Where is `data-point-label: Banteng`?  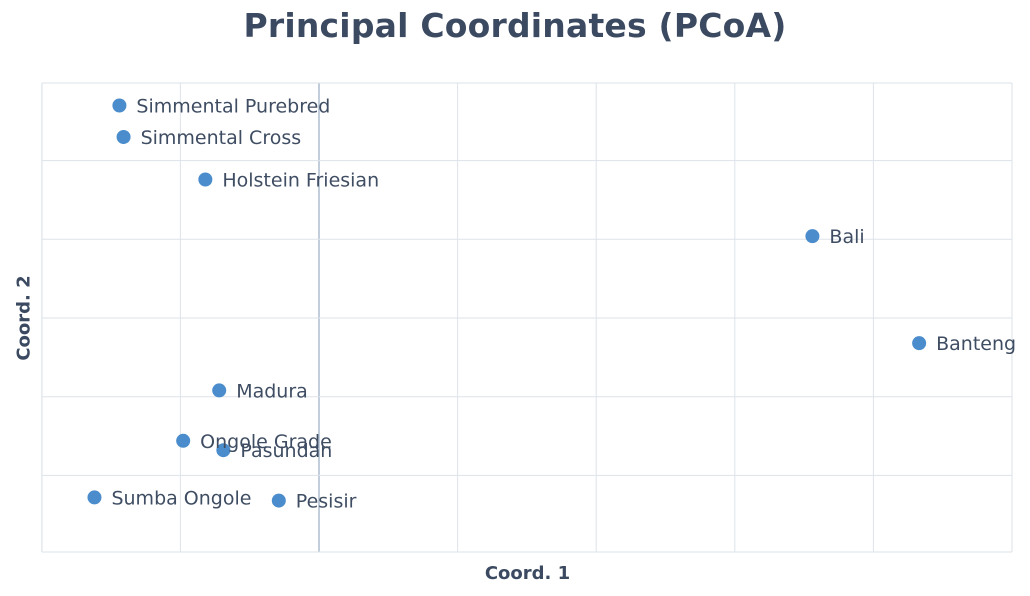
data-point-label: Banteng is located at coordinates (976, 344).